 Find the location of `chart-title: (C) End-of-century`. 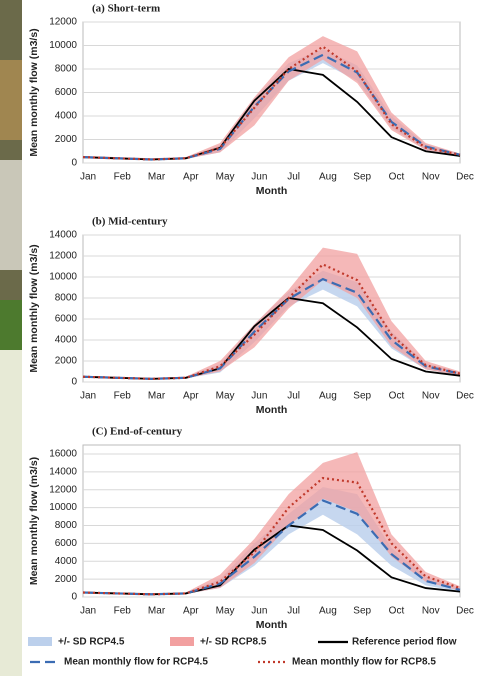

chart-title: (C) End-of-century is located at coordinates (137, 432).